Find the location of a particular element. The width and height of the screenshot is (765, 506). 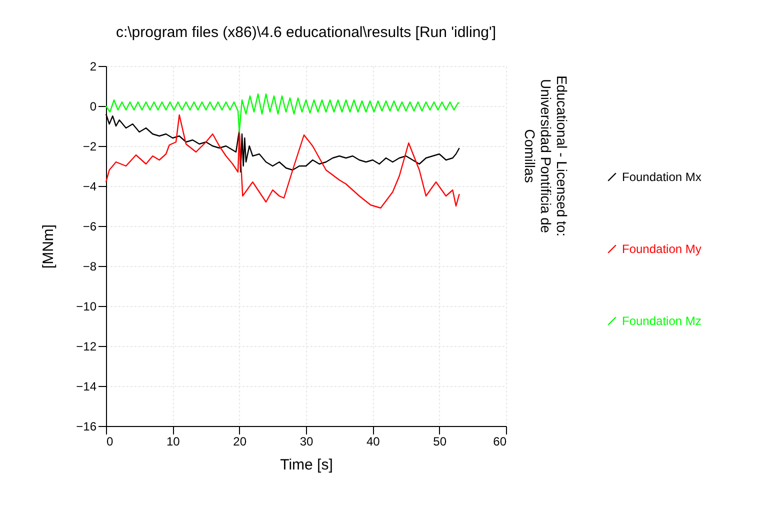

y-tick-label: −2 is located at coordinates (89, 147).